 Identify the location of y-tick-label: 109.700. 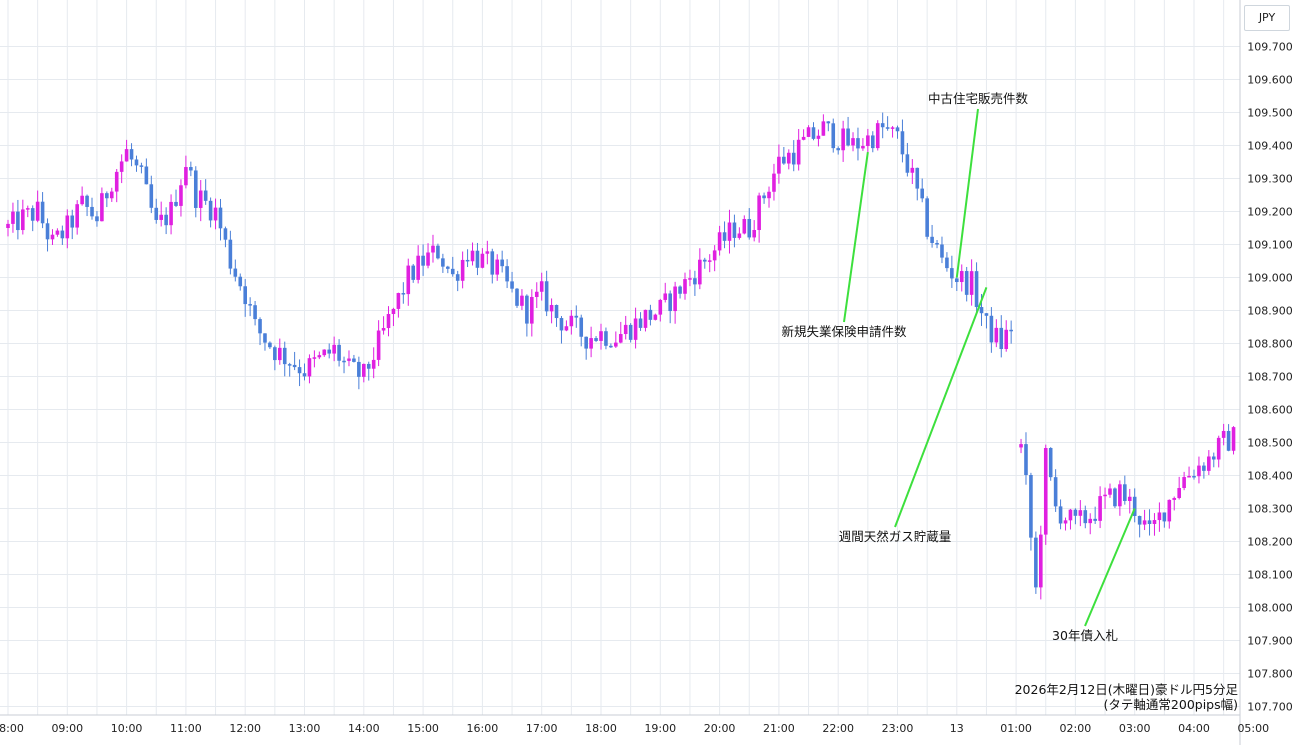
(1270, 47).